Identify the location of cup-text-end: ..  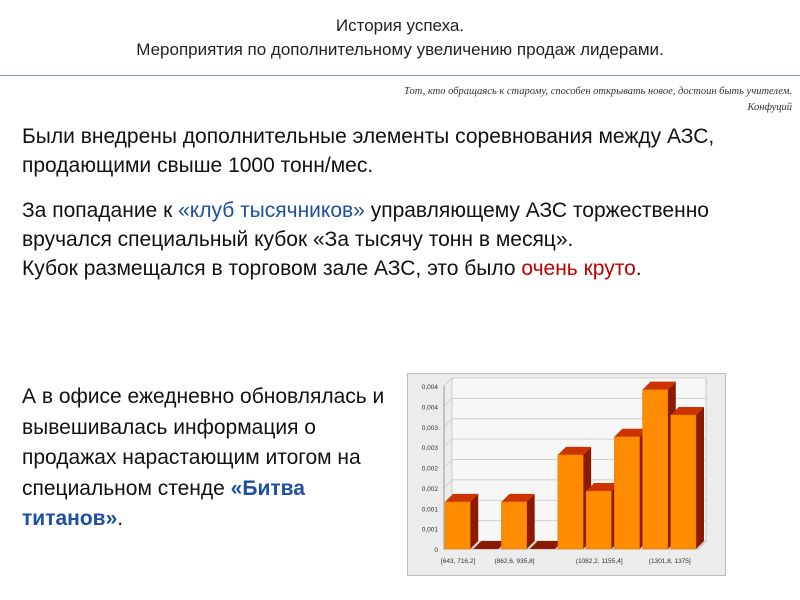
(638, 268).